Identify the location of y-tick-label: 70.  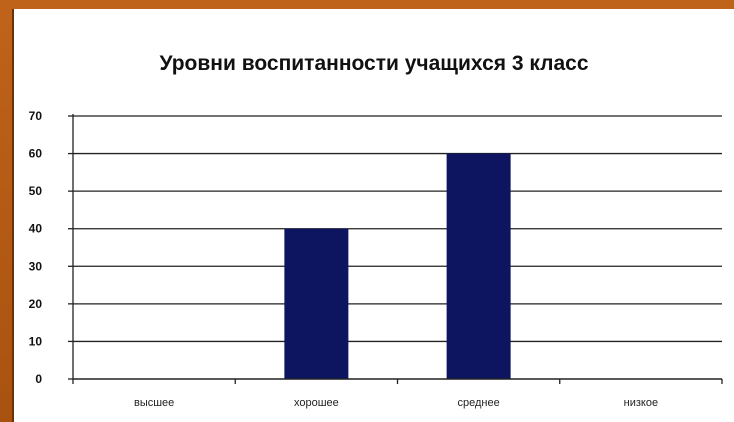
(36, 116).